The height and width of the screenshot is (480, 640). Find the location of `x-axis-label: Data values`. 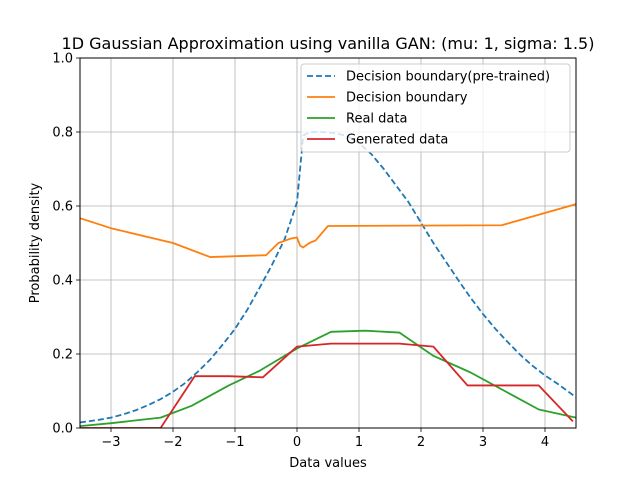

x-axis-label: Data values is located at coordinates (328, 463).